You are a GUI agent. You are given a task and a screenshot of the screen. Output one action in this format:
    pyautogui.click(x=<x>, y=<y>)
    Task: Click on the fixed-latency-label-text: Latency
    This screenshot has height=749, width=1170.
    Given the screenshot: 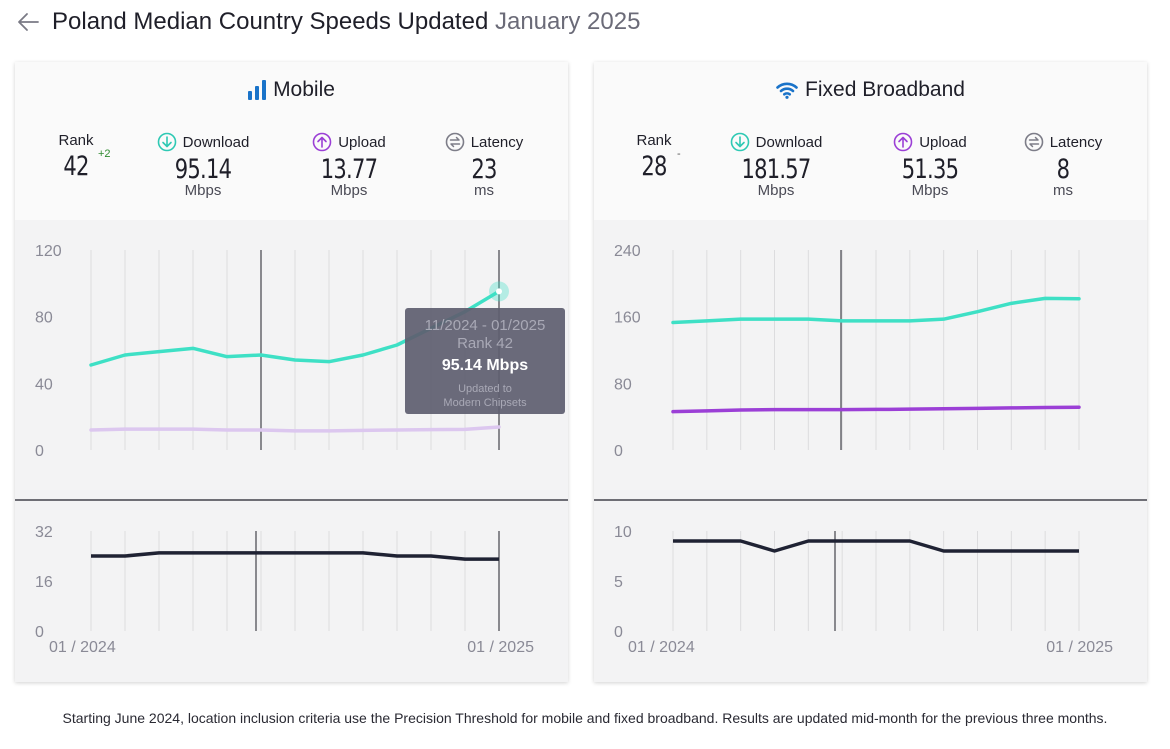 What is the action you would take?
    pyautogui.click(x=1076, y=142)
    